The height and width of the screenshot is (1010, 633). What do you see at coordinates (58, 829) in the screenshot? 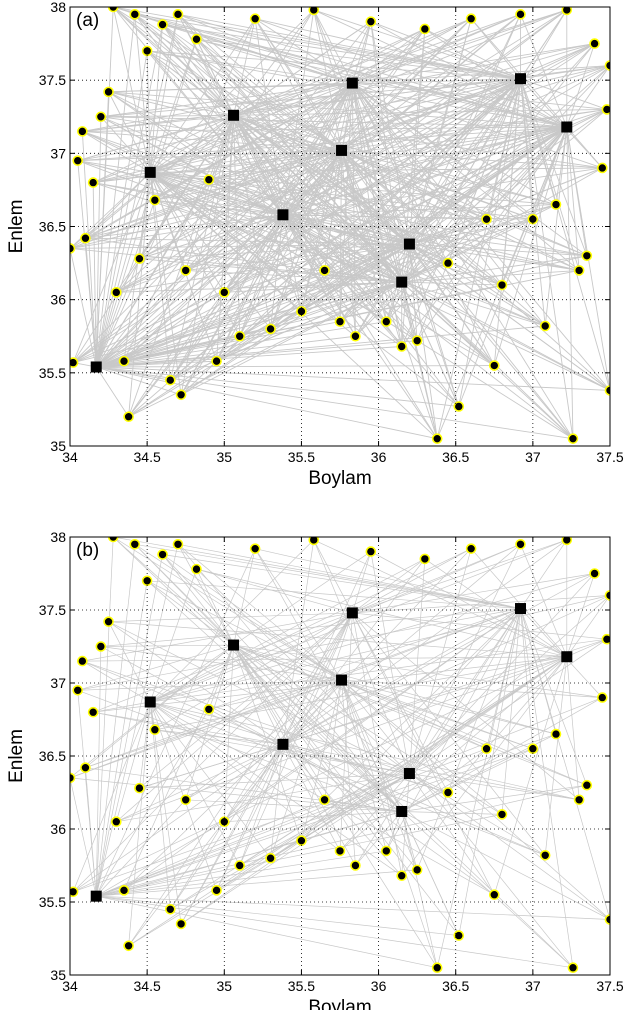
I see `y-tick-label: 36` at bounding box center [58, 829].